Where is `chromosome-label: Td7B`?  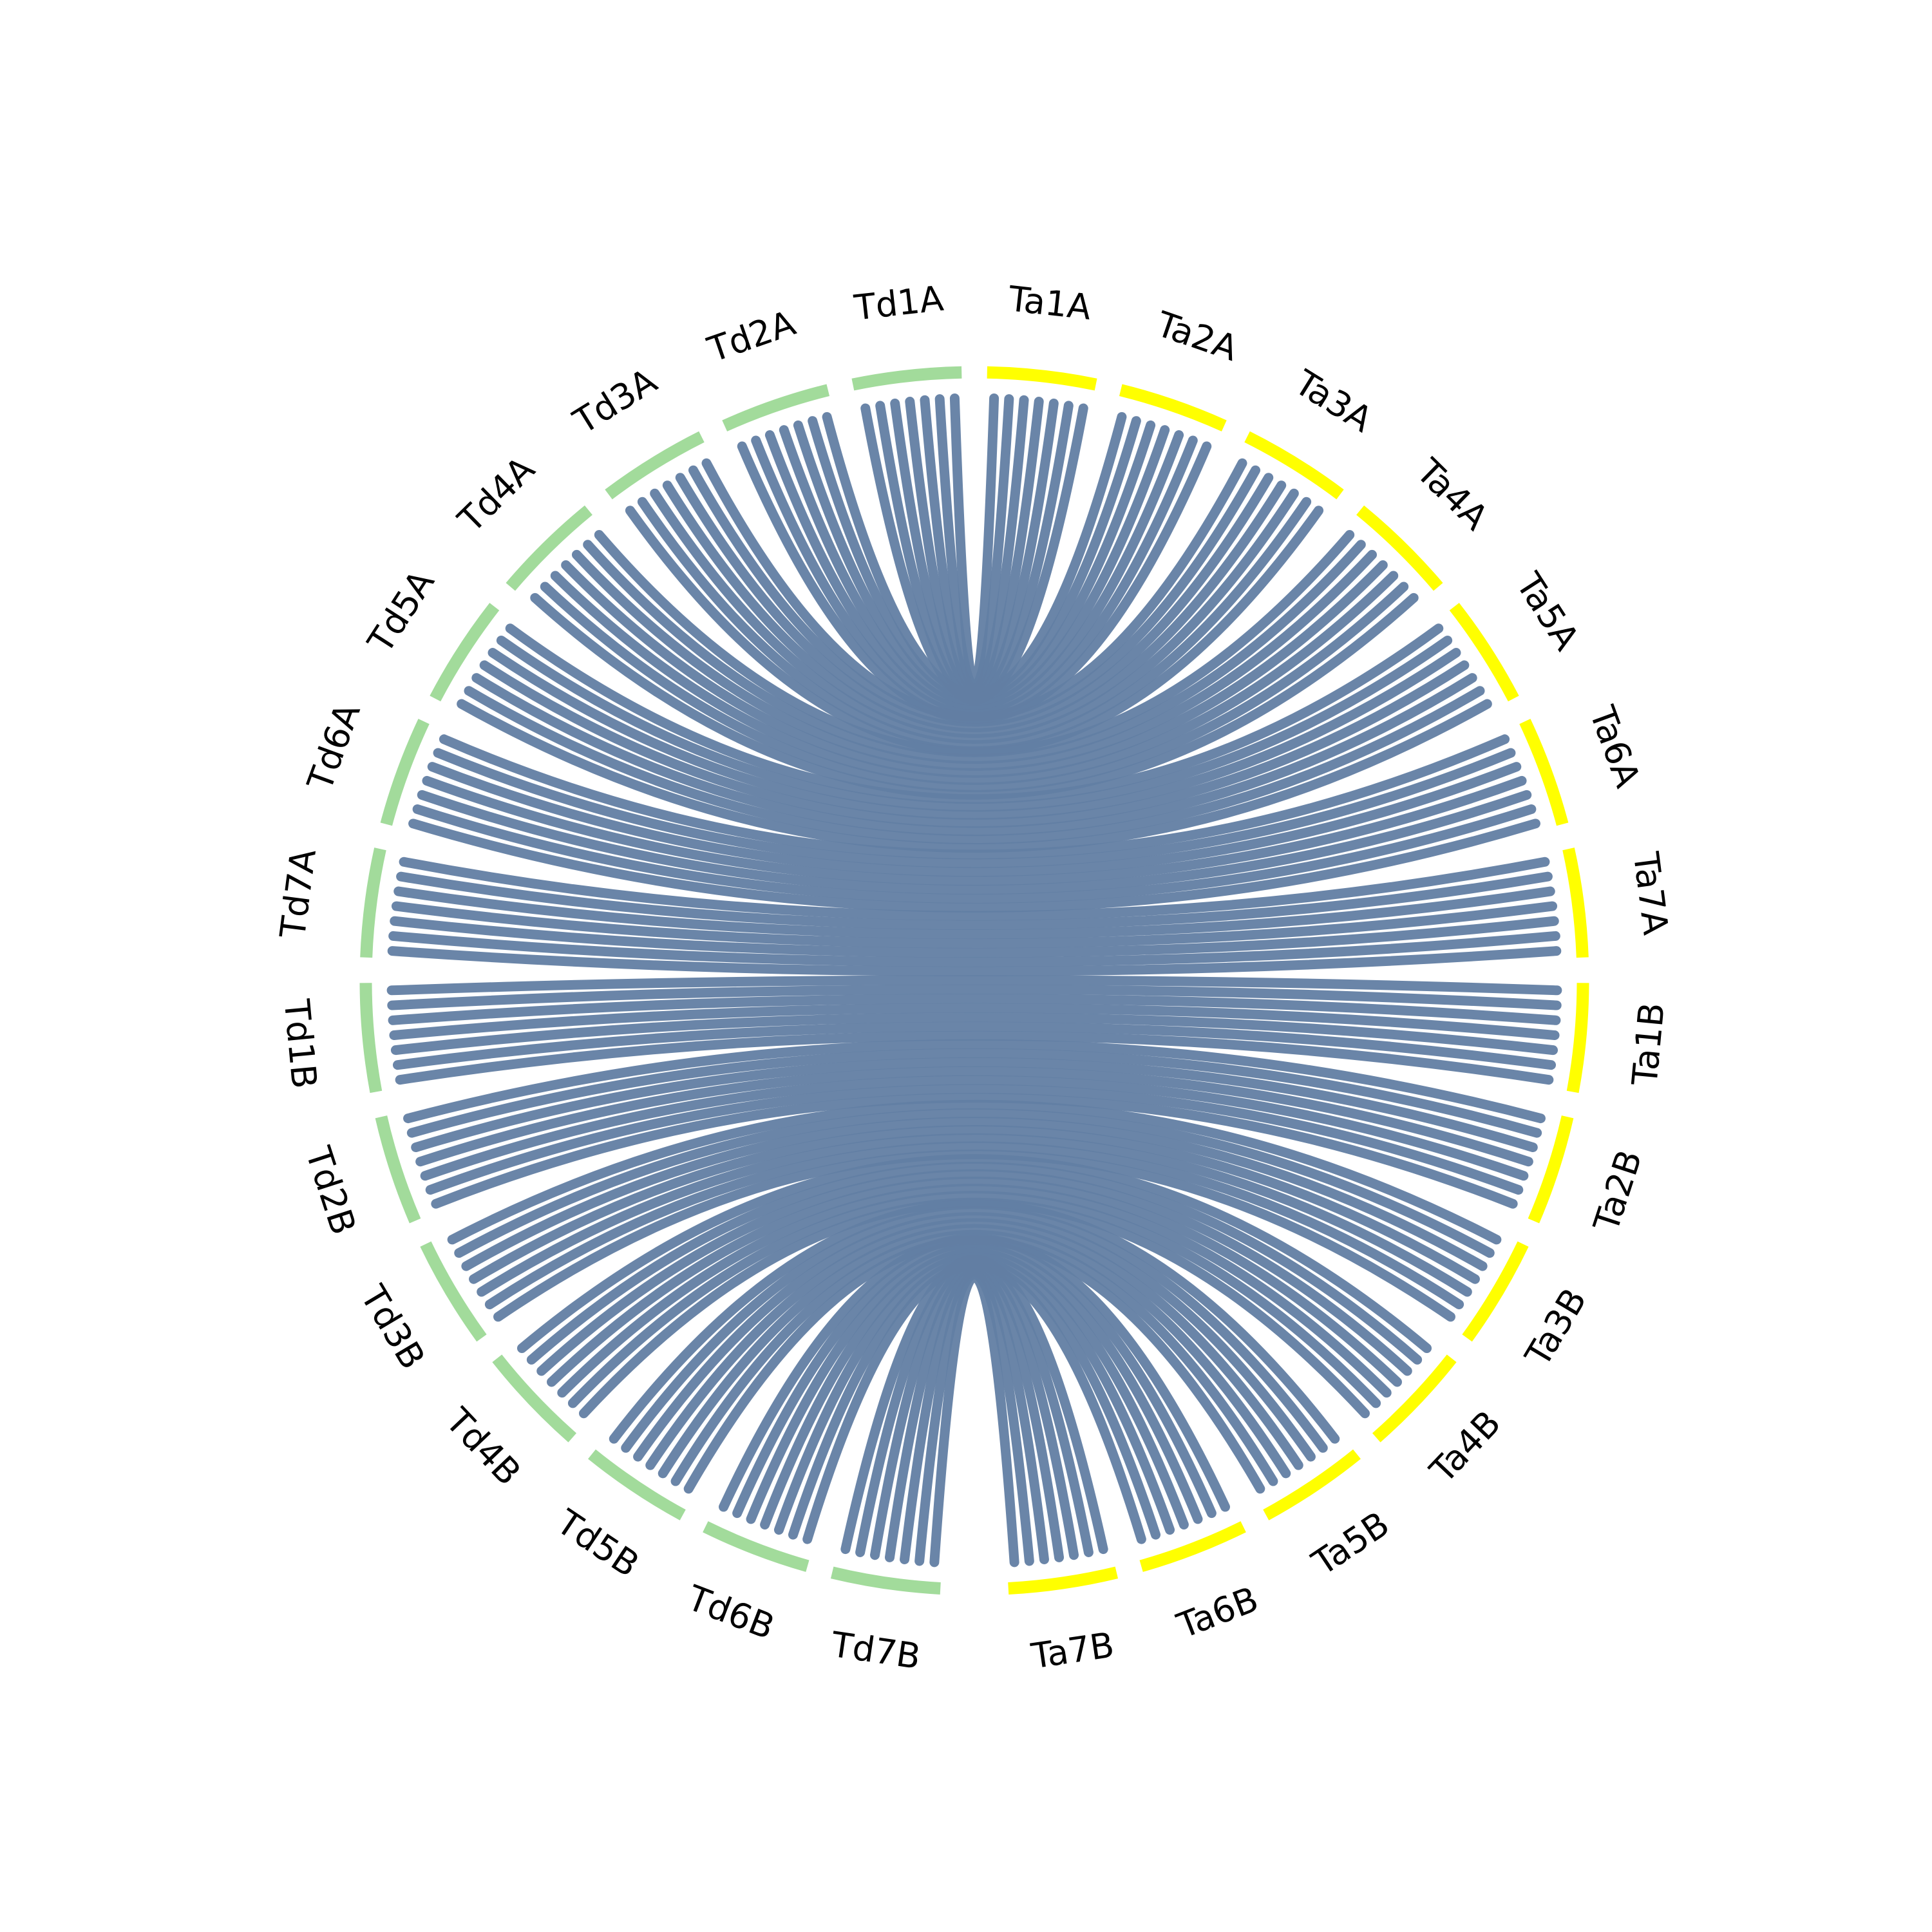
chromosome-label: Td7B is located at coordinates (876, 1651).